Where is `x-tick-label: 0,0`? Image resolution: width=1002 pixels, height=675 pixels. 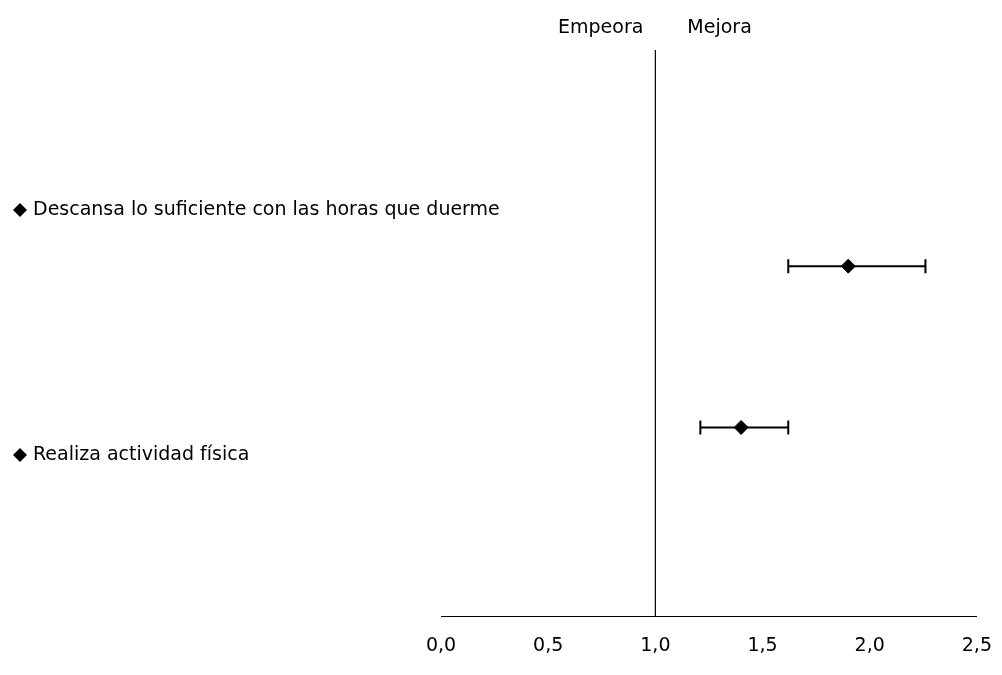
x-tick-label: 0,0 is located at coordinates (441, 643).